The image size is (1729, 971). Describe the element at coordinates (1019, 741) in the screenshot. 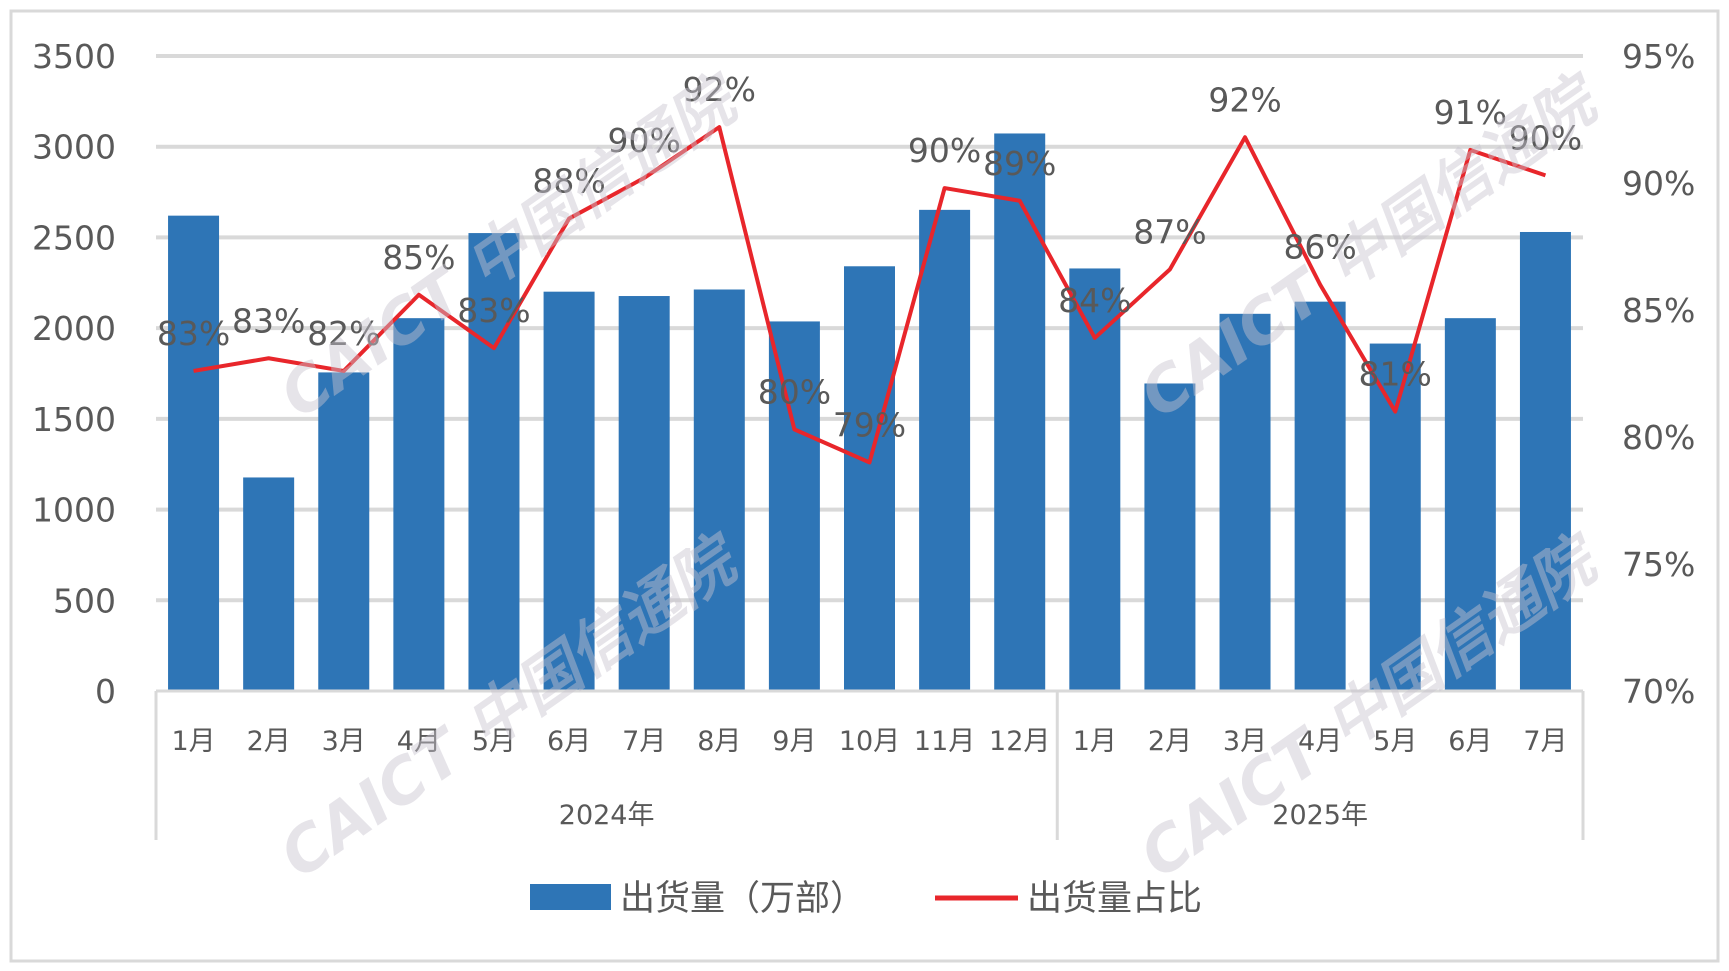

I see `category-label: 12月` at that location.